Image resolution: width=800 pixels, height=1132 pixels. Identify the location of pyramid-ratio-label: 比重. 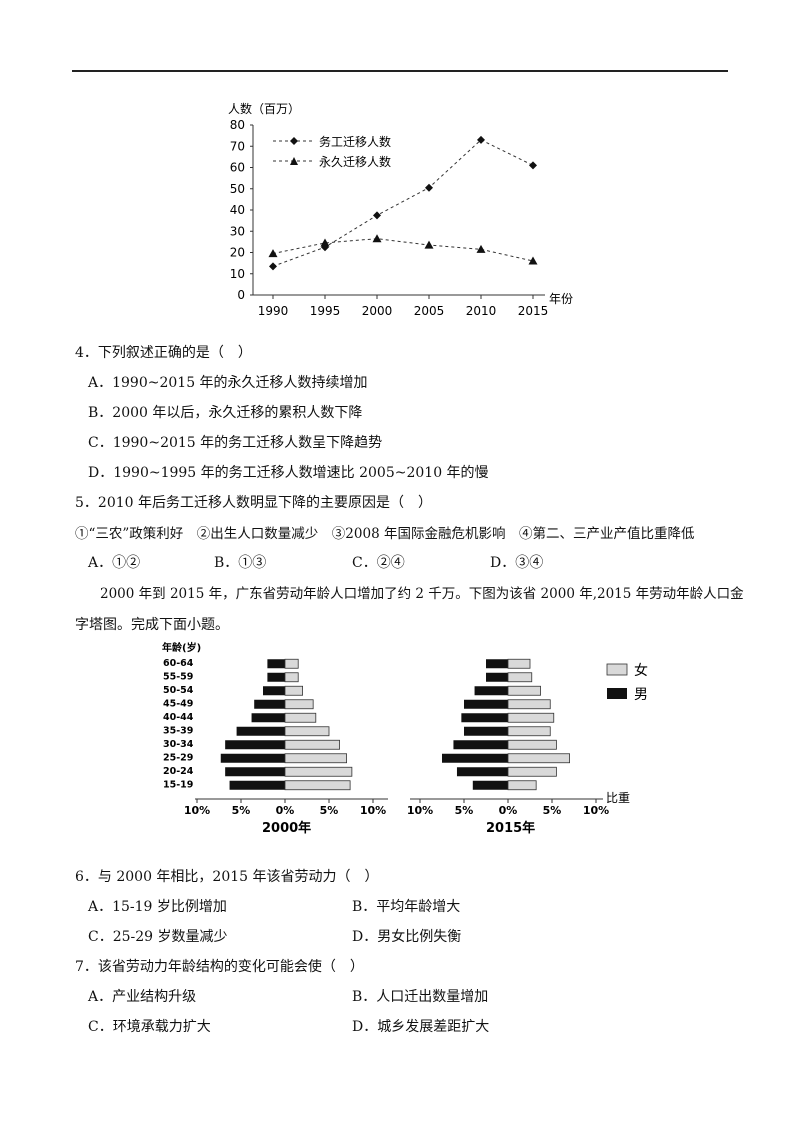
(618, 798).